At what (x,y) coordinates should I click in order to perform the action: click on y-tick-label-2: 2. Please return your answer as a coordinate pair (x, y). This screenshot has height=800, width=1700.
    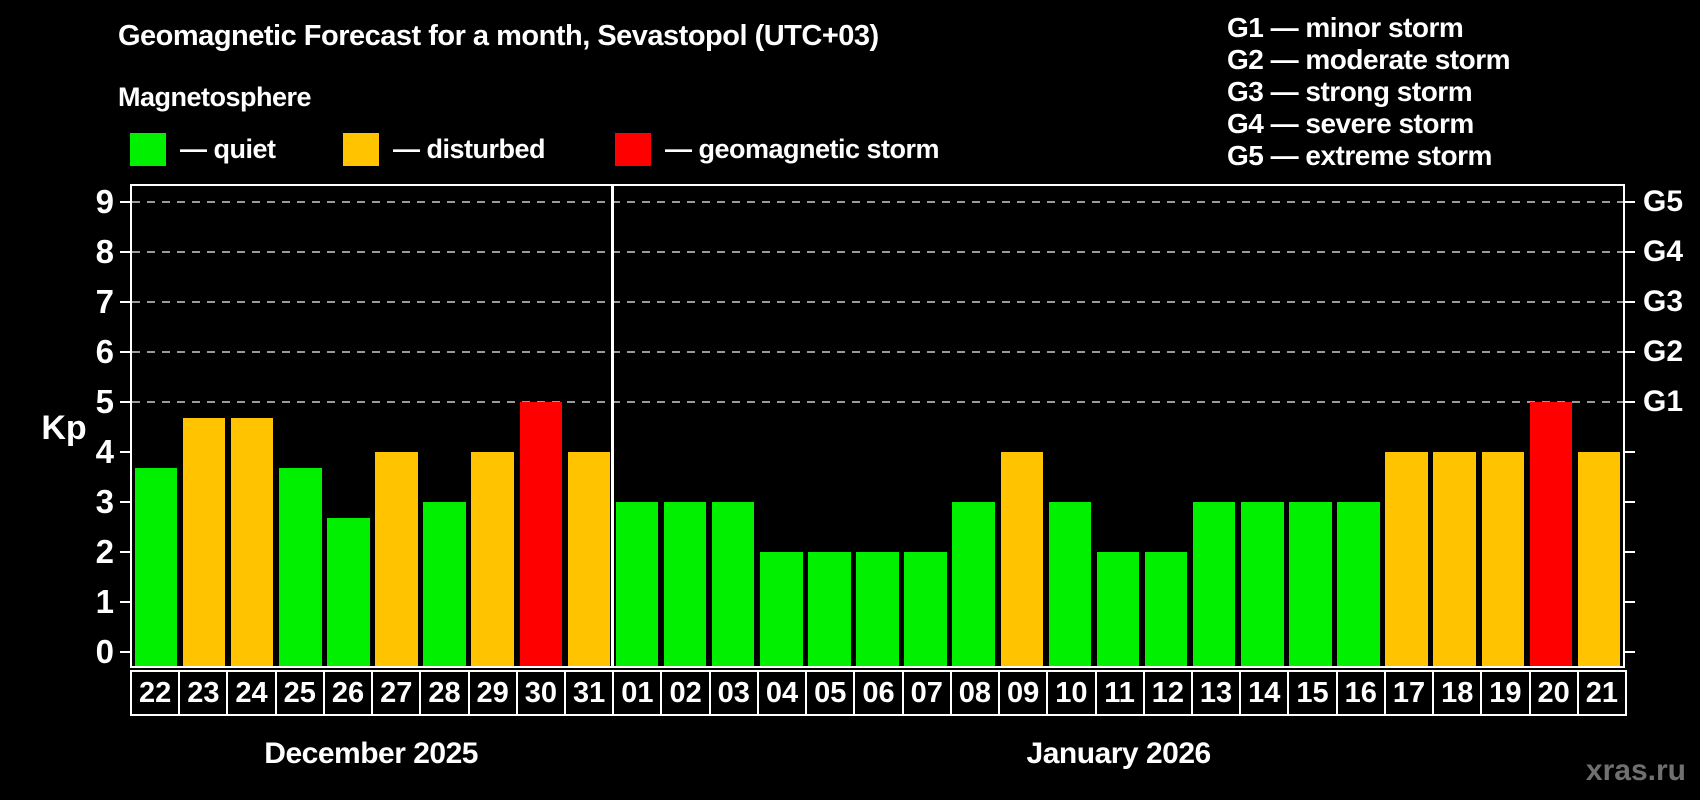
    Looking at the image, I should click on (104, 551).